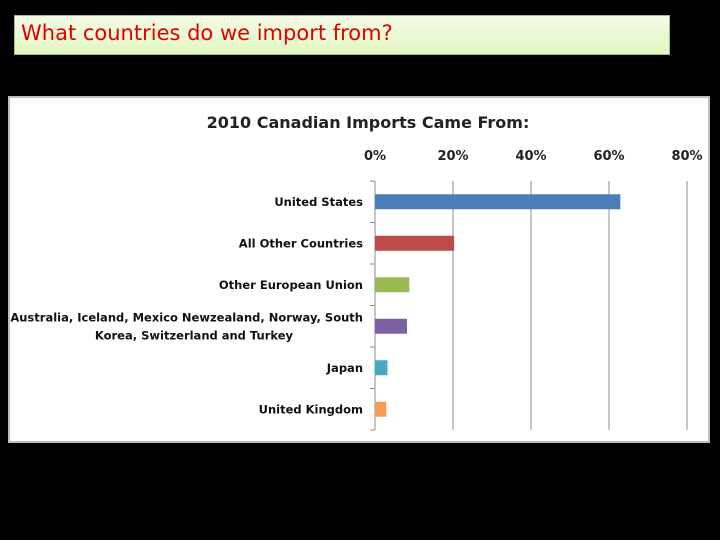 Image resolution: width=720 pixels, height=540 pixels. What do you see at coordinates (530, 156) in the screenshot?
I see `x-tick-label: 40%` at bounding box center [530, 156].